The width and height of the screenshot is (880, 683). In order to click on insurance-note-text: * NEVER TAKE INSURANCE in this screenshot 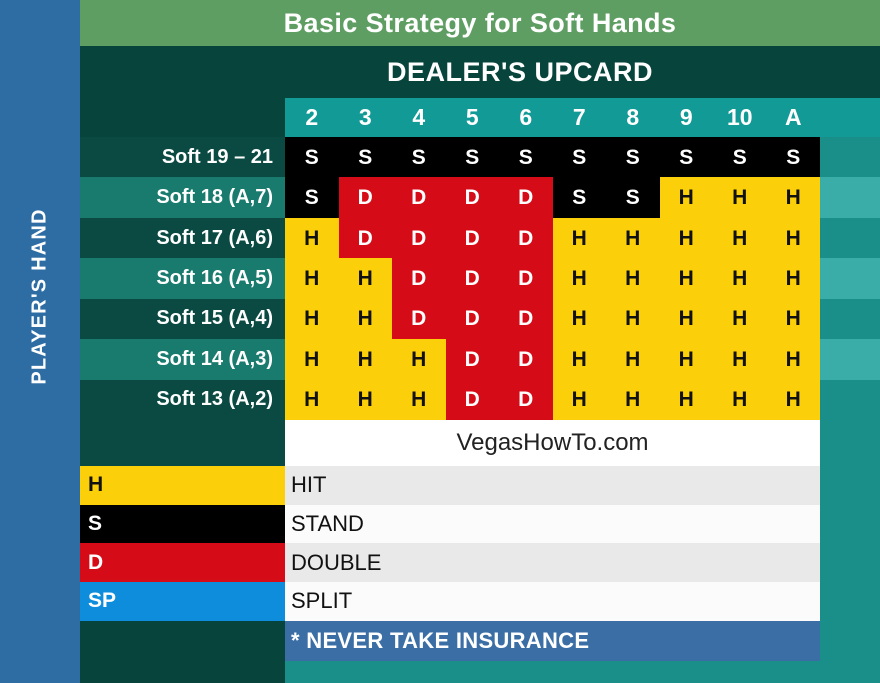, I will do `click(440, 640)`.